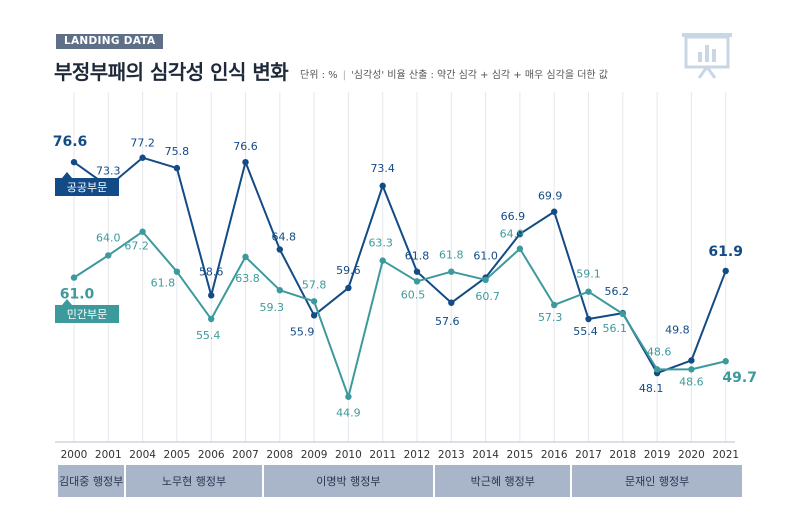  What do you see at coordinates (348, 270) in the screenshot?
I see `data-label-public-2010: 59.6` at bounding box center [348, 270].